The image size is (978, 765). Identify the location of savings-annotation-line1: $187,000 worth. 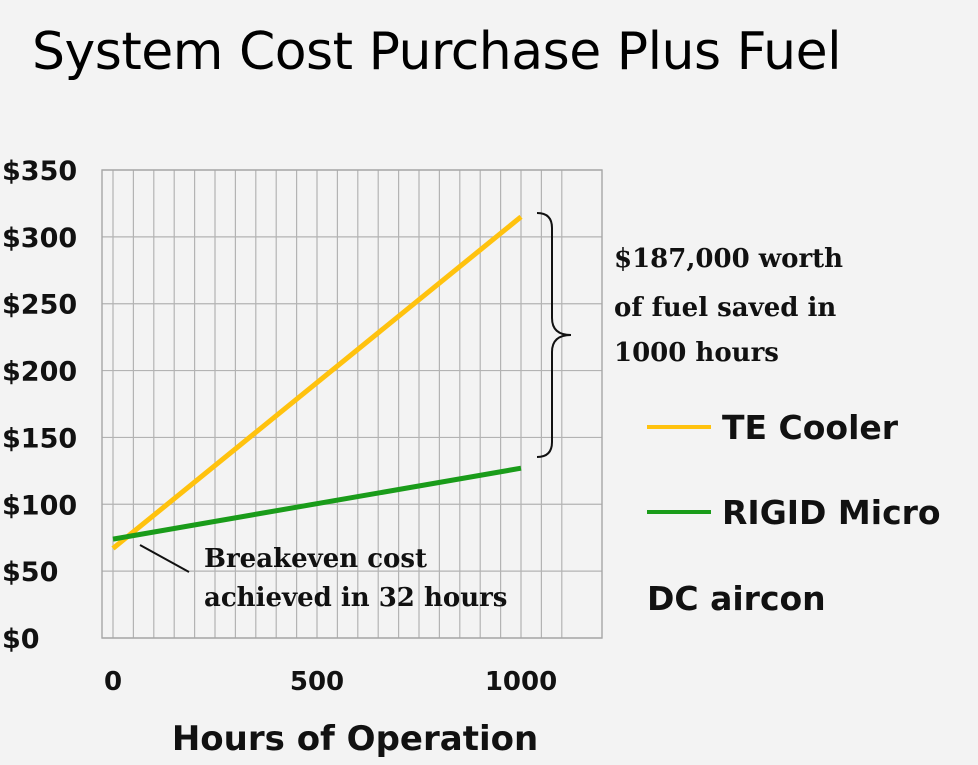
(728, 259).